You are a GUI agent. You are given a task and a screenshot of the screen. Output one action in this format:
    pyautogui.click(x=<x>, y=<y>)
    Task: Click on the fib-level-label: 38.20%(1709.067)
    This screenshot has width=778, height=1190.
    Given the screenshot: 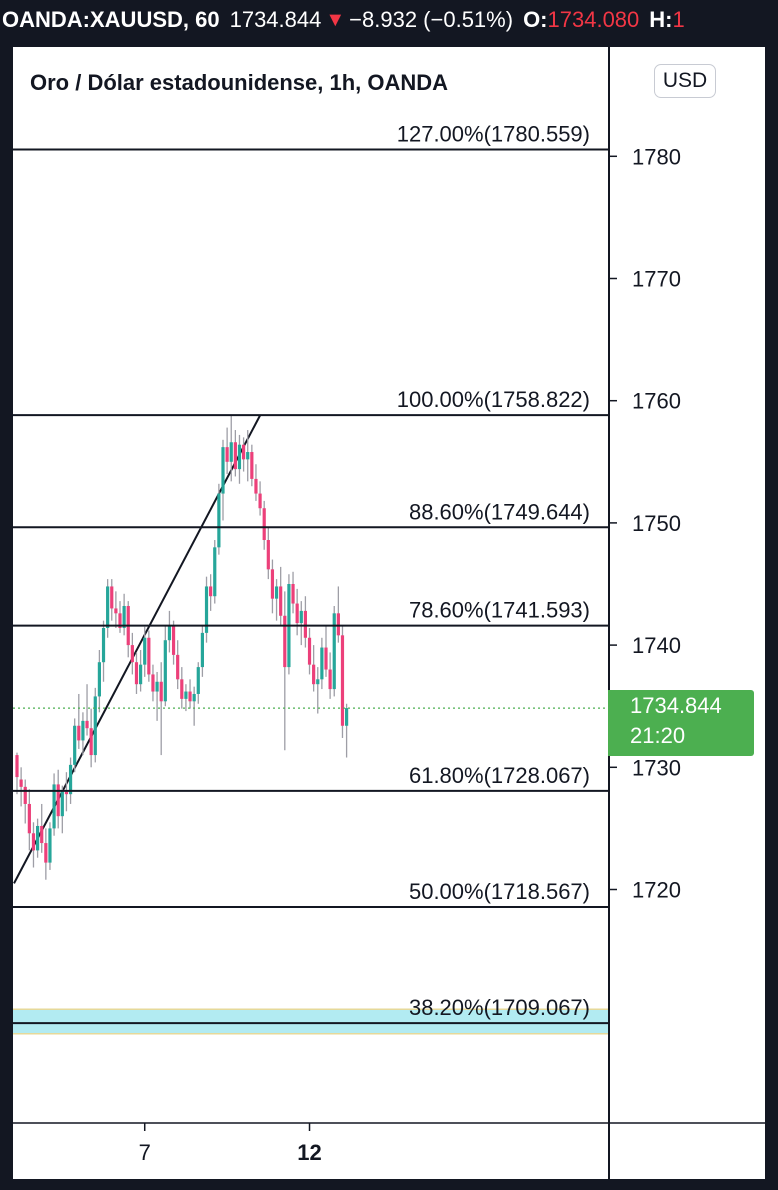 What is the action you would take?
    pyautogui.click(x=499, y=1007)
    